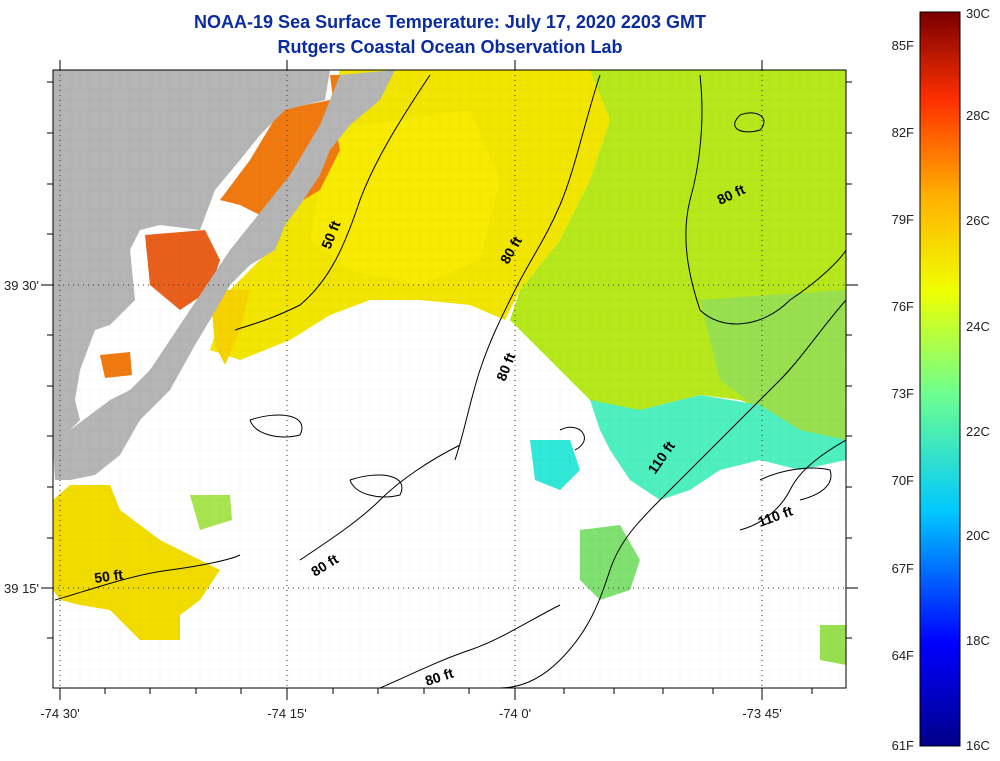 Image resolution: width=1000 pixels, height=761 pixels. I want to click on lon-tick-label: -73 45', so click(761, 713).